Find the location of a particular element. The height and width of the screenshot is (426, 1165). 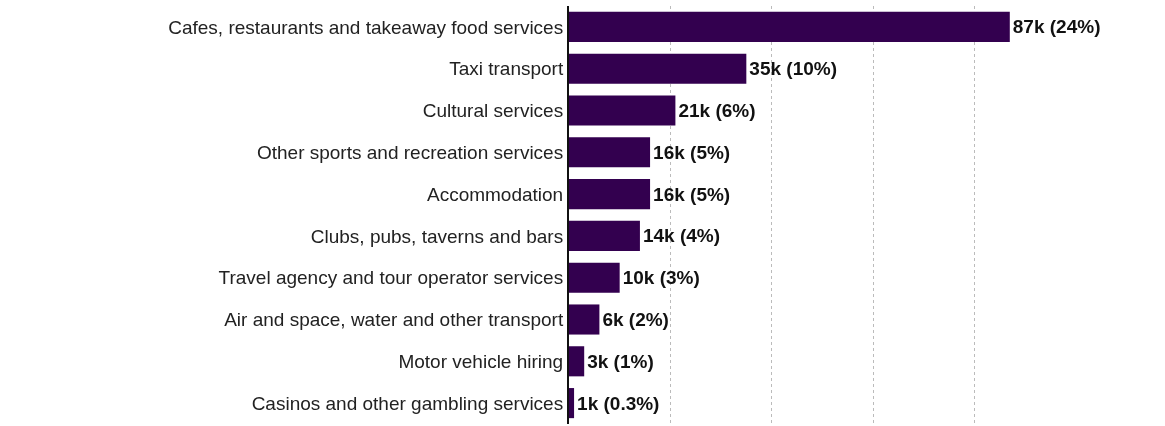

data-label: 6k (2%) is located at coordinates (635, 319).